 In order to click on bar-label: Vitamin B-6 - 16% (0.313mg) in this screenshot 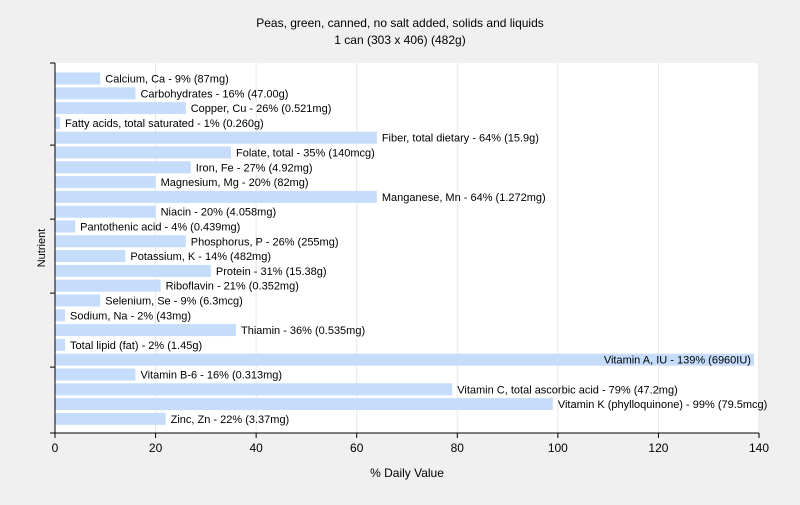, I will do `click(211, 376)`.